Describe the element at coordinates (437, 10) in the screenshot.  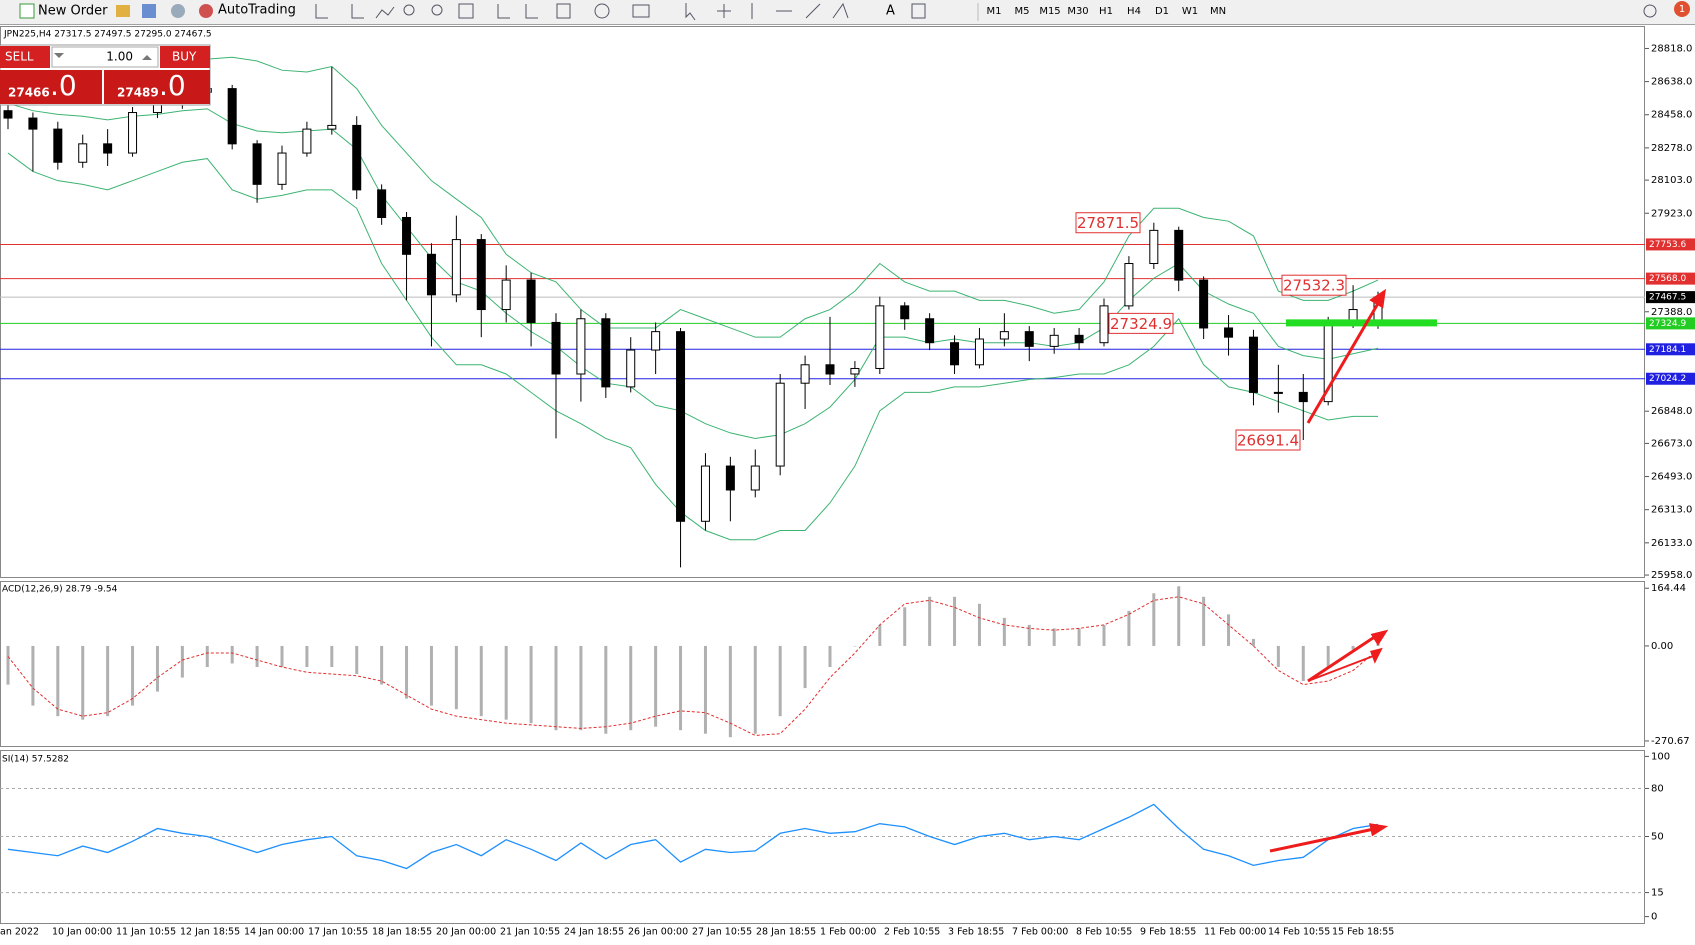
I see `zoom-out-icon` at that location.